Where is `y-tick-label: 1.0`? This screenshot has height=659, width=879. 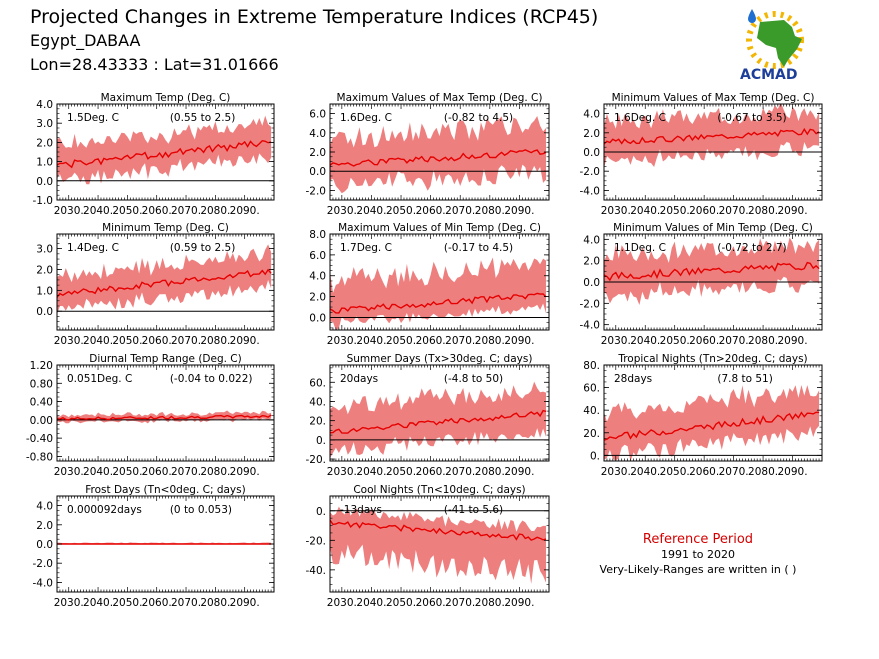
y-tick-label: 1.0 is located at coordinates (44, 163).